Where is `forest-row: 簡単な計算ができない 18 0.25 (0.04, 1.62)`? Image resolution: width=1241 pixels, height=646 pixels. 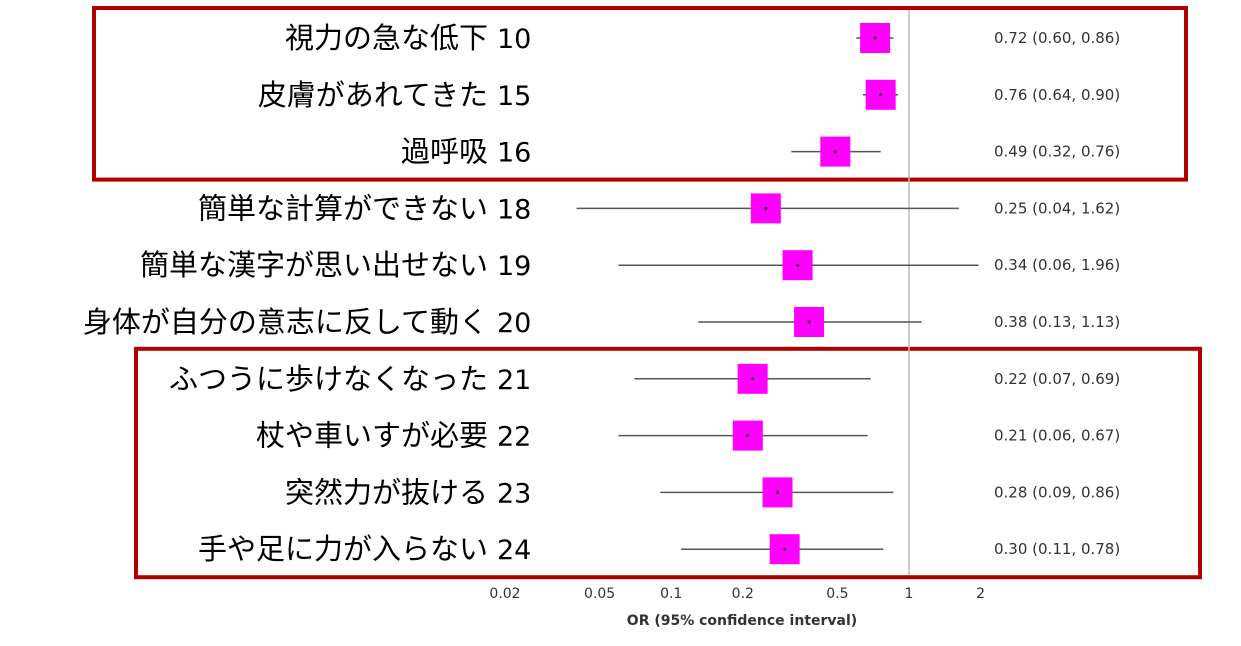
forest-row: 簡単な計算ができない 18 0.25 (0.04, 1.62) is located at coordinates (659, 208).